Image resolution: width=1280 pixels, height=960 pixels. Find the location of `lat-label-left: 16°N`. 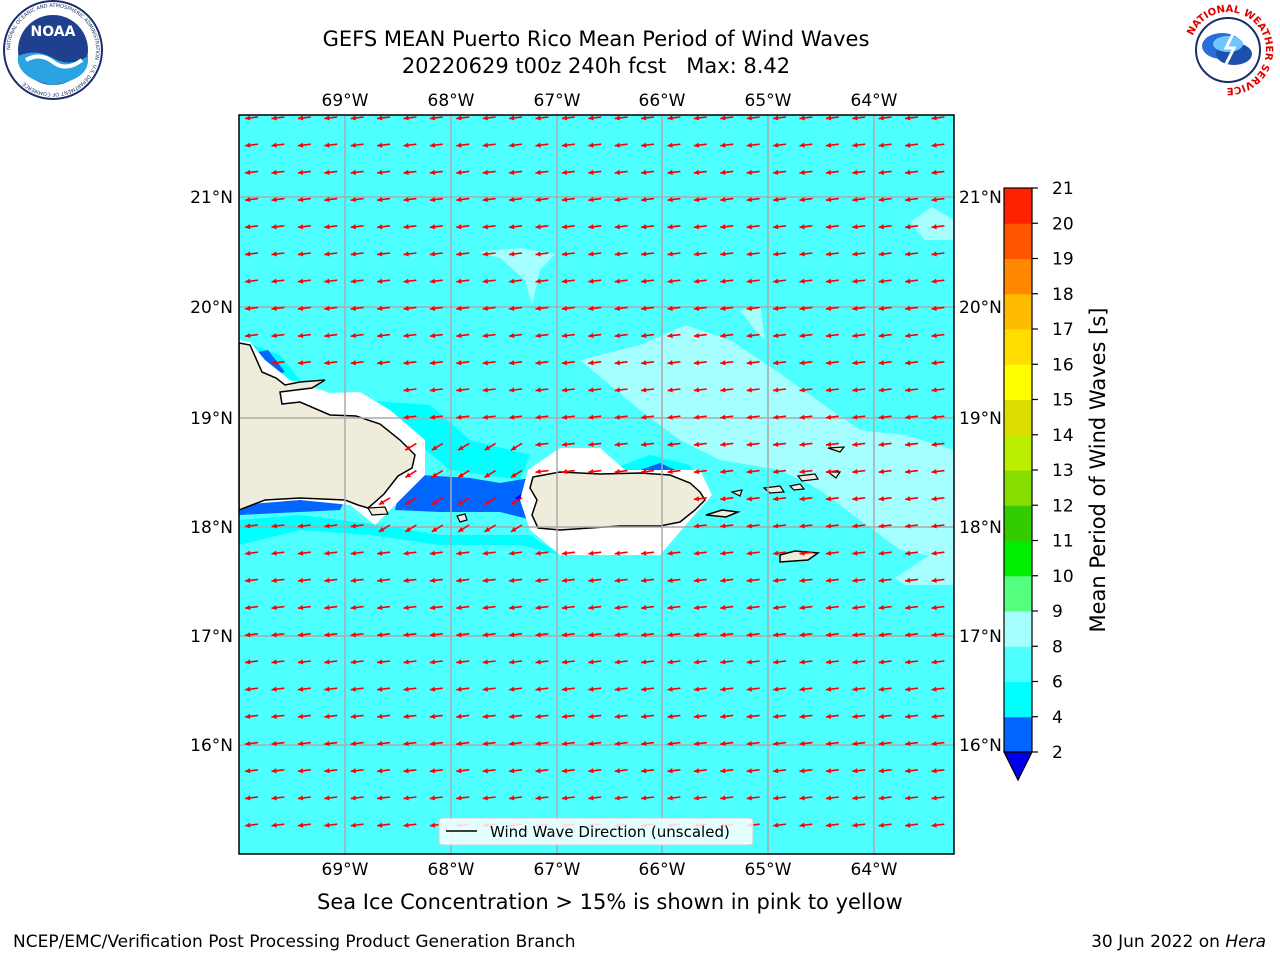

lat-label-left: 16°N is located at coordinates (211, 746).